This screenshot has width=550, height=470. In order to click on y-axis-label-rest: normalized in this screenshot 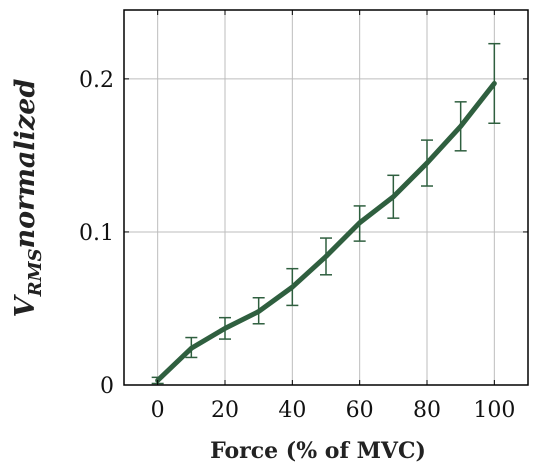, I will do `click(25, 164)`.